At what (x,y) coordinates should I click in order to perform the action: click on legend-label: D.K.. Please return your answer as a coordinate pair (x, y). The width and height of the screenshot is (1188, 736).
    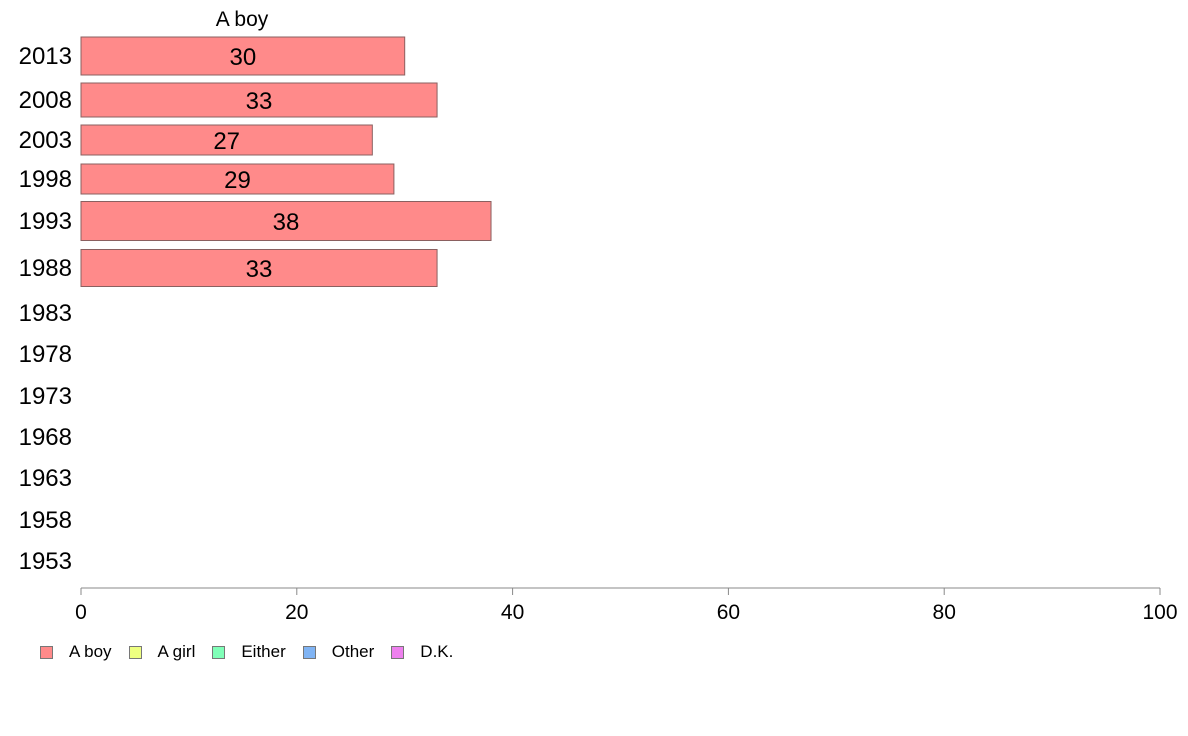
    Looking at the image, I should click on (437, 651).